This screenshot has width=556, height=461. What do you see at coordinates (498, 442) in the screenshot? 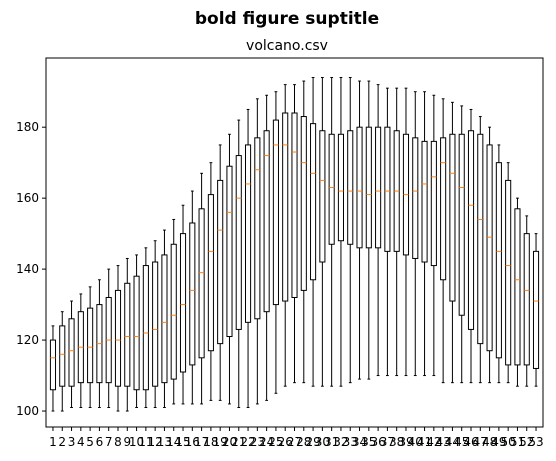
I see `x-tick-label: 49` at bounding box center [498, 442].